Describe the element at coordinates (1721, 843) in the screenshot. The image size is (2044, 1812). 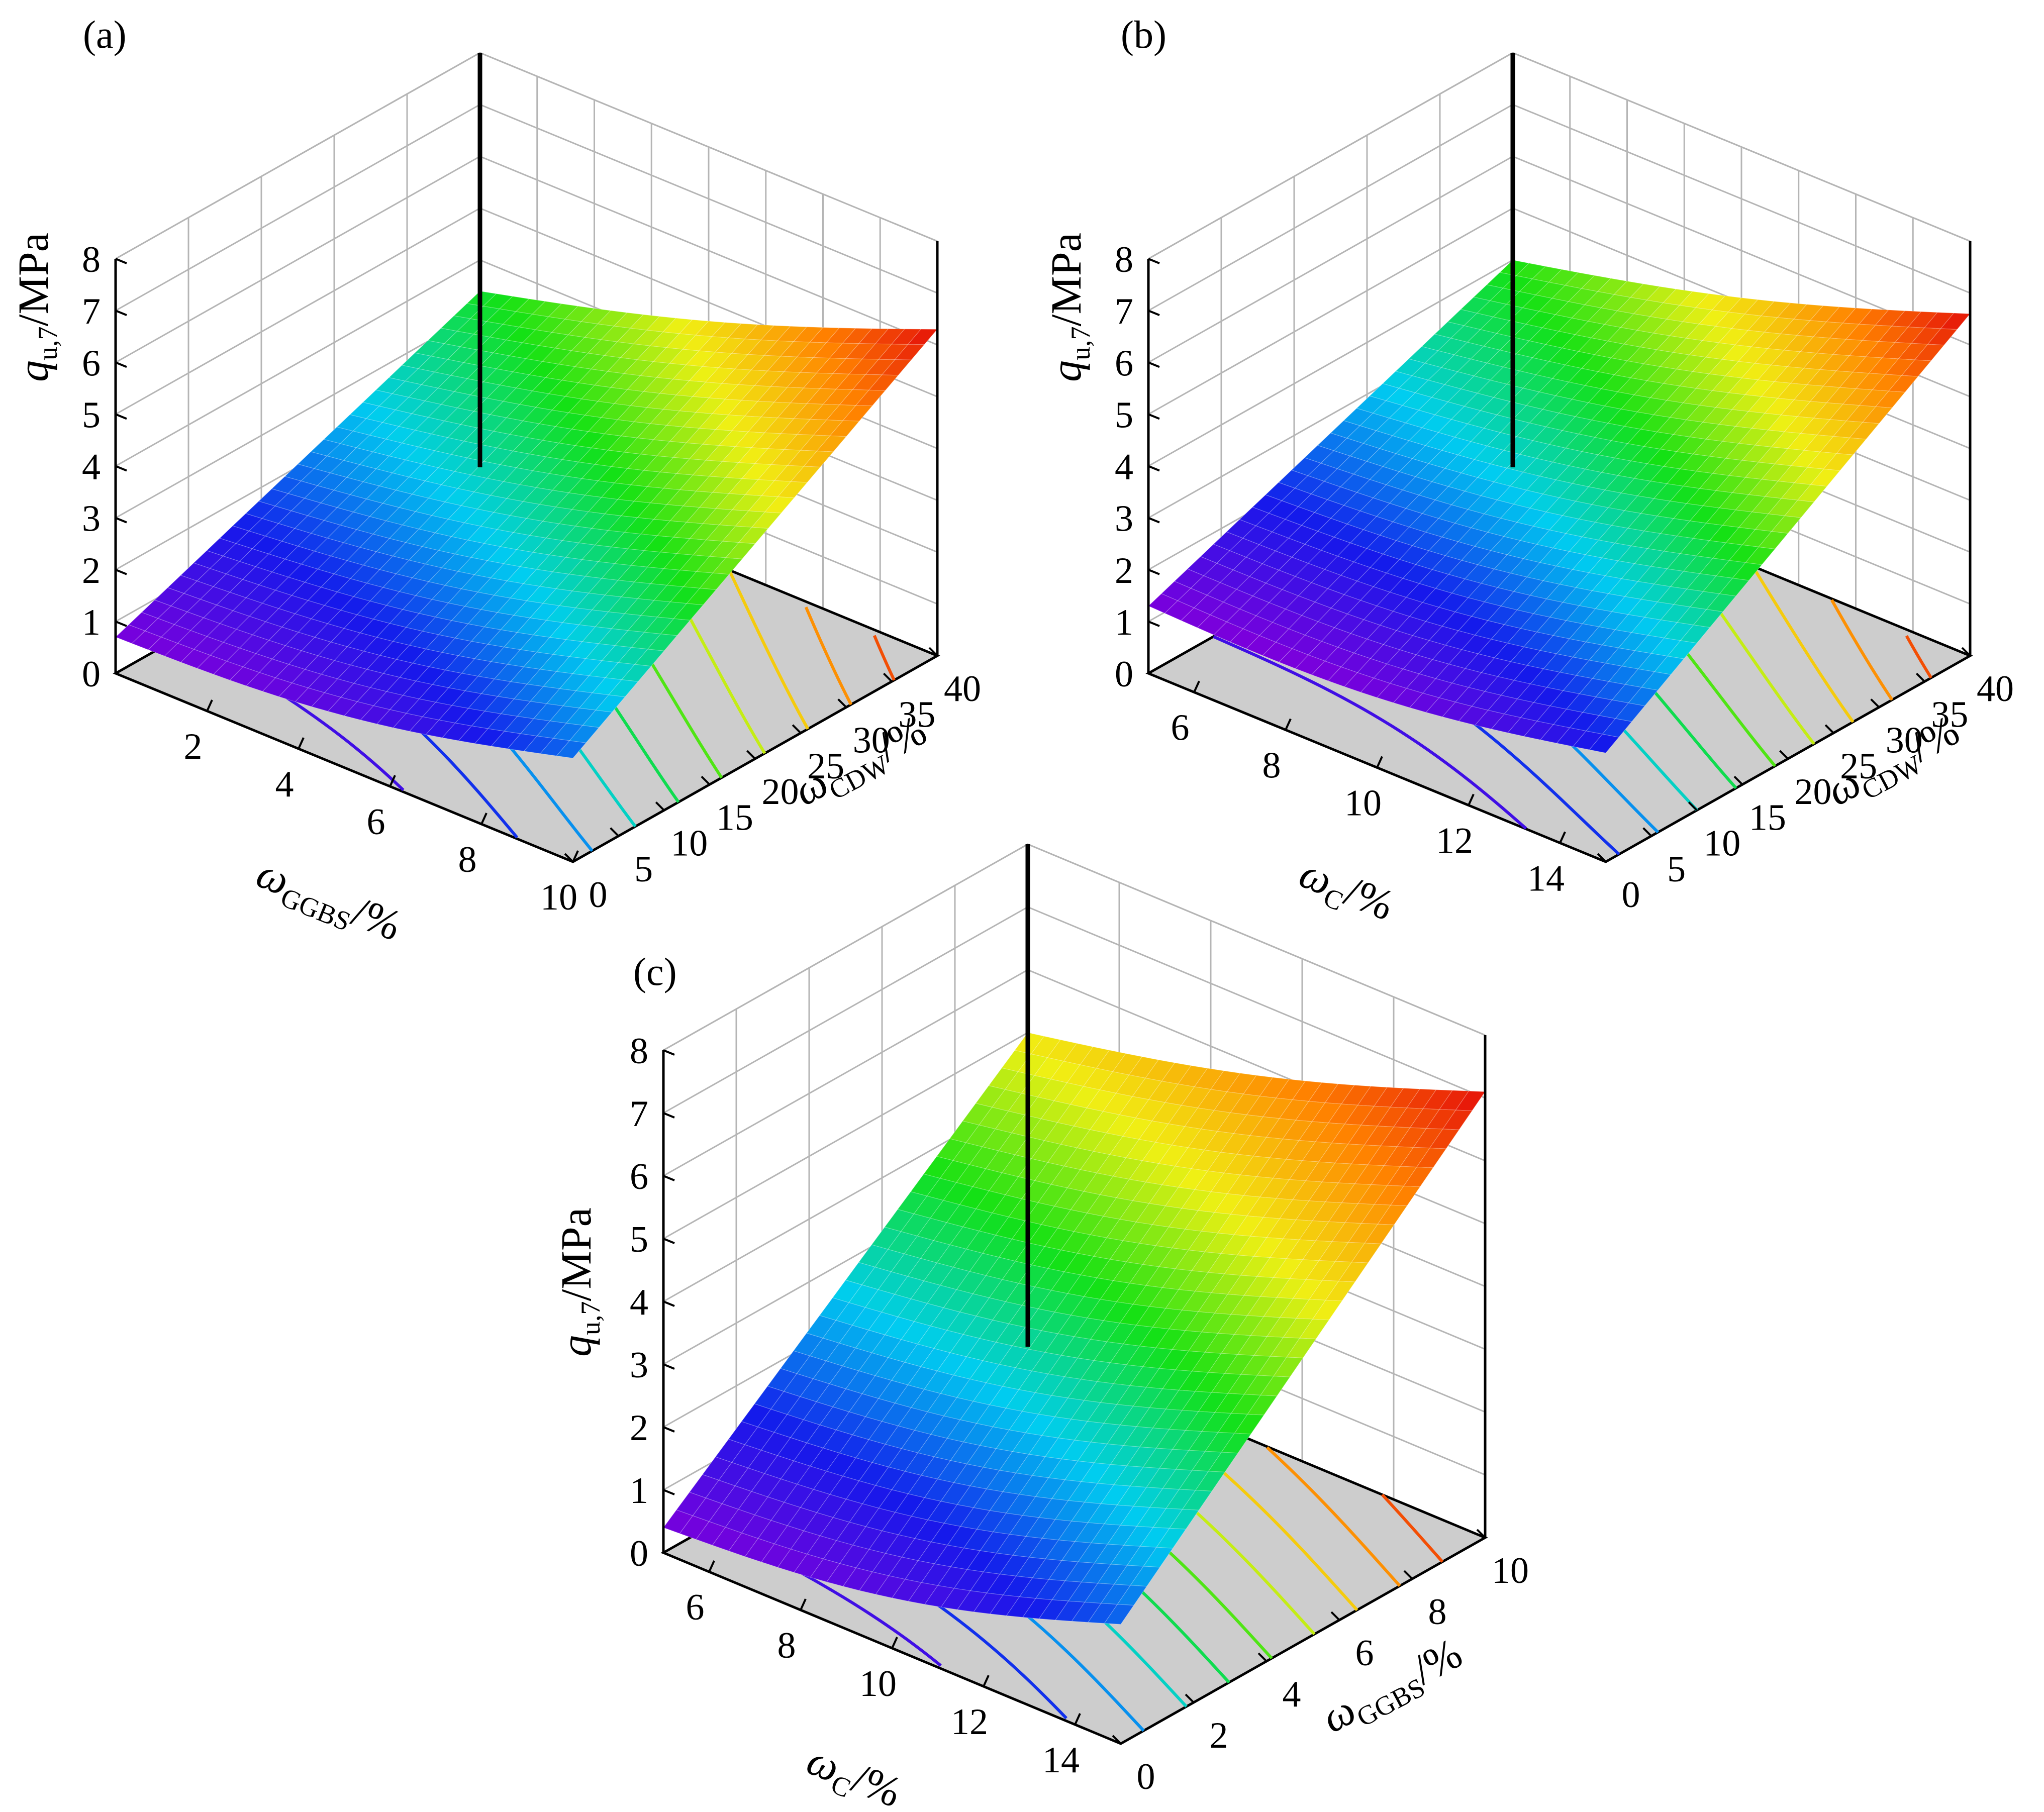
I see `y-tick-label: 10` at that location.